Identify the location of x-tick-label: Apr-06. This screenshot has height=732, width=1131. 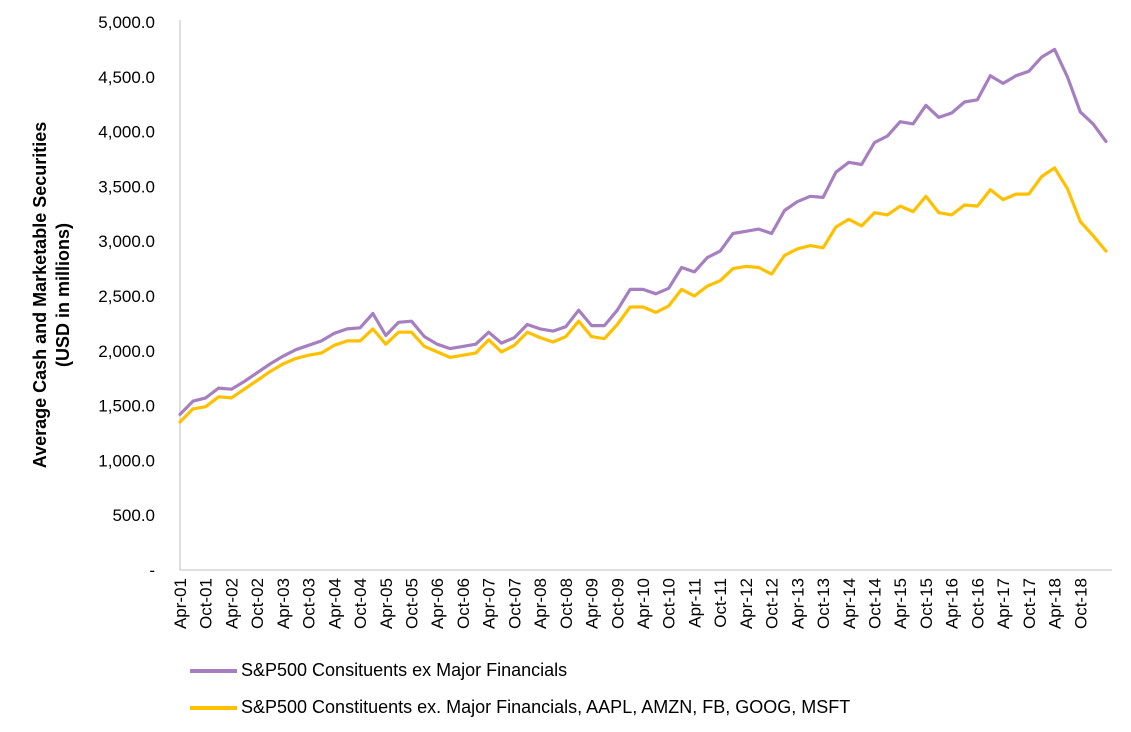
(437, 603).